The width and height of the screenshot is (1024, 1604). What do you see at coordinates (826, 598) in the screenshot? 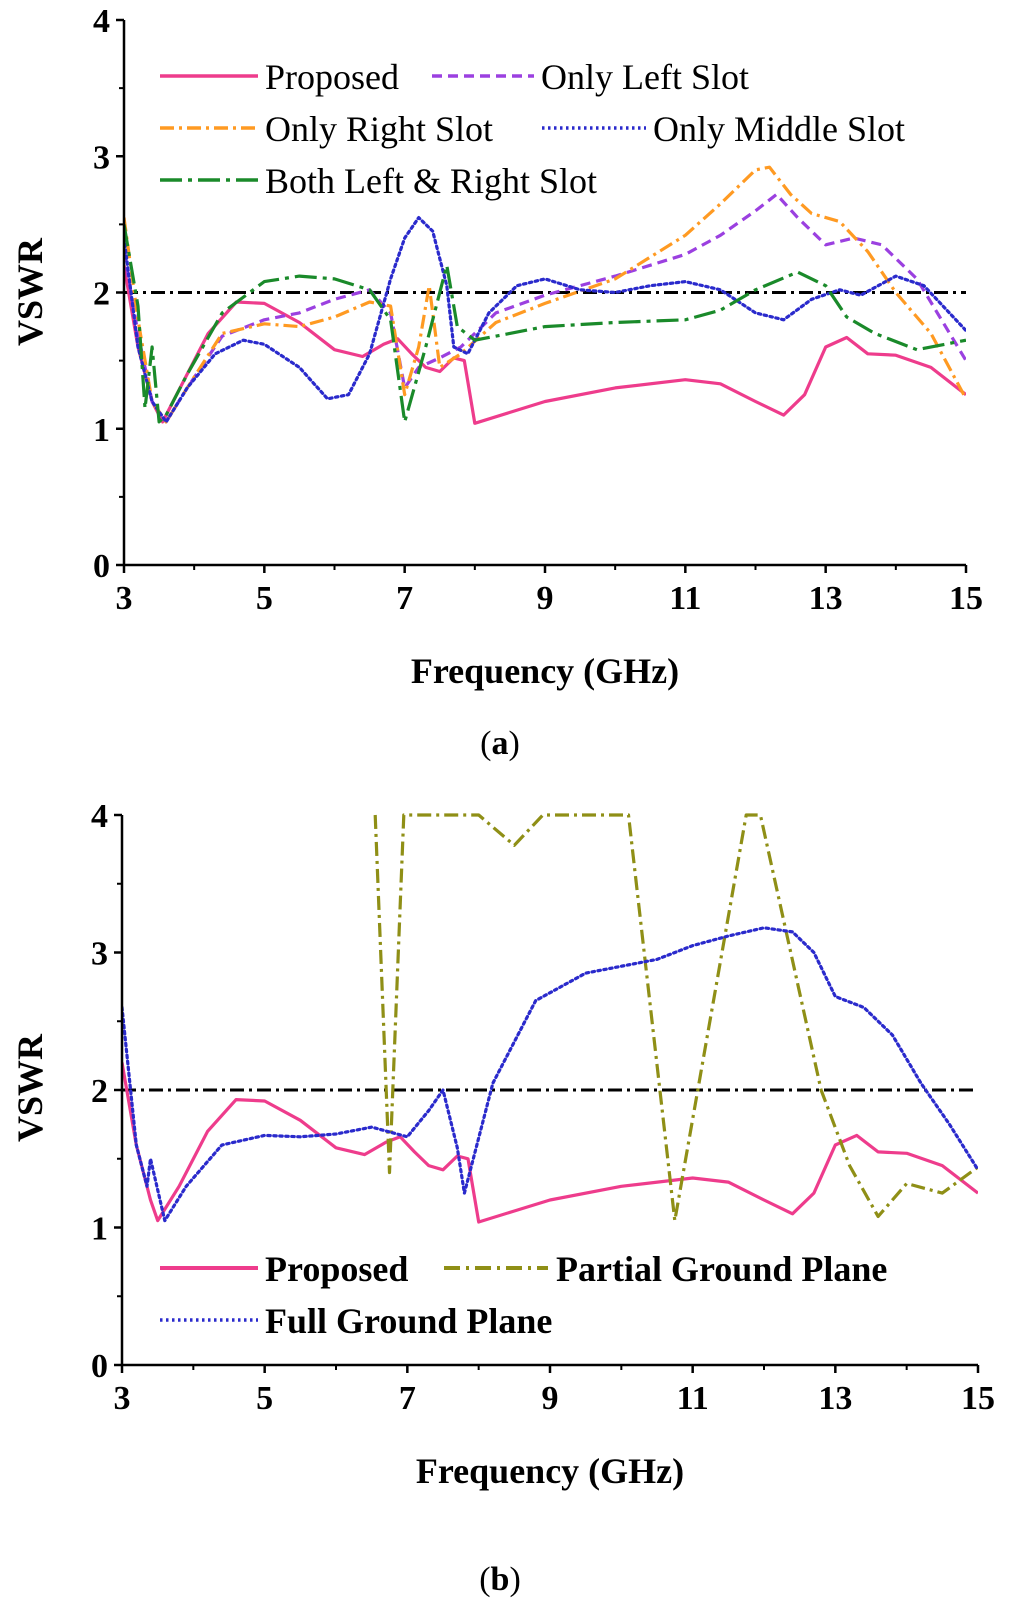
I see `panel-a-x-tick-label: 13` at bounding box center [826, 598].